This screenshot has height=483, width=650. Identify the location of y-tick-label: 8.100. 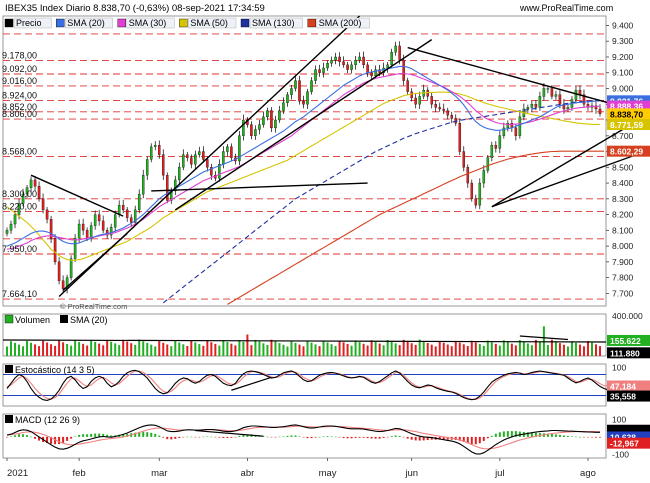
(623, 230).